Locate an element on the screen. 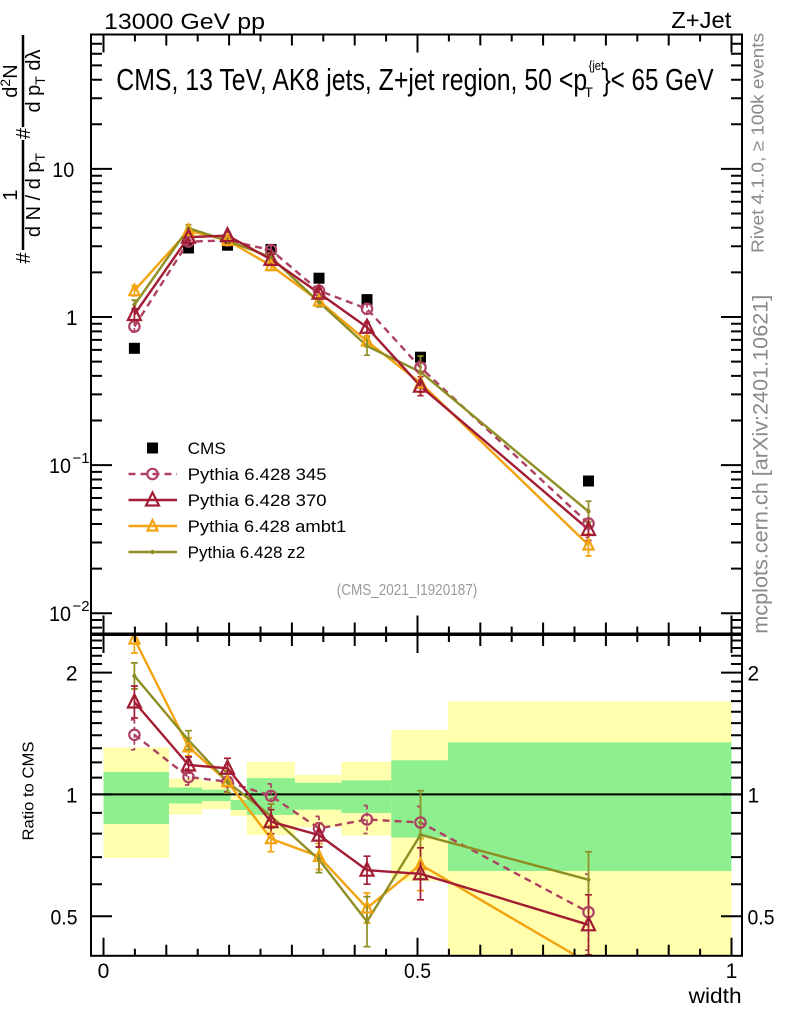 This screenshot has height=1024, width=786. svg-text: CMS is located at coordinates (207, 448).